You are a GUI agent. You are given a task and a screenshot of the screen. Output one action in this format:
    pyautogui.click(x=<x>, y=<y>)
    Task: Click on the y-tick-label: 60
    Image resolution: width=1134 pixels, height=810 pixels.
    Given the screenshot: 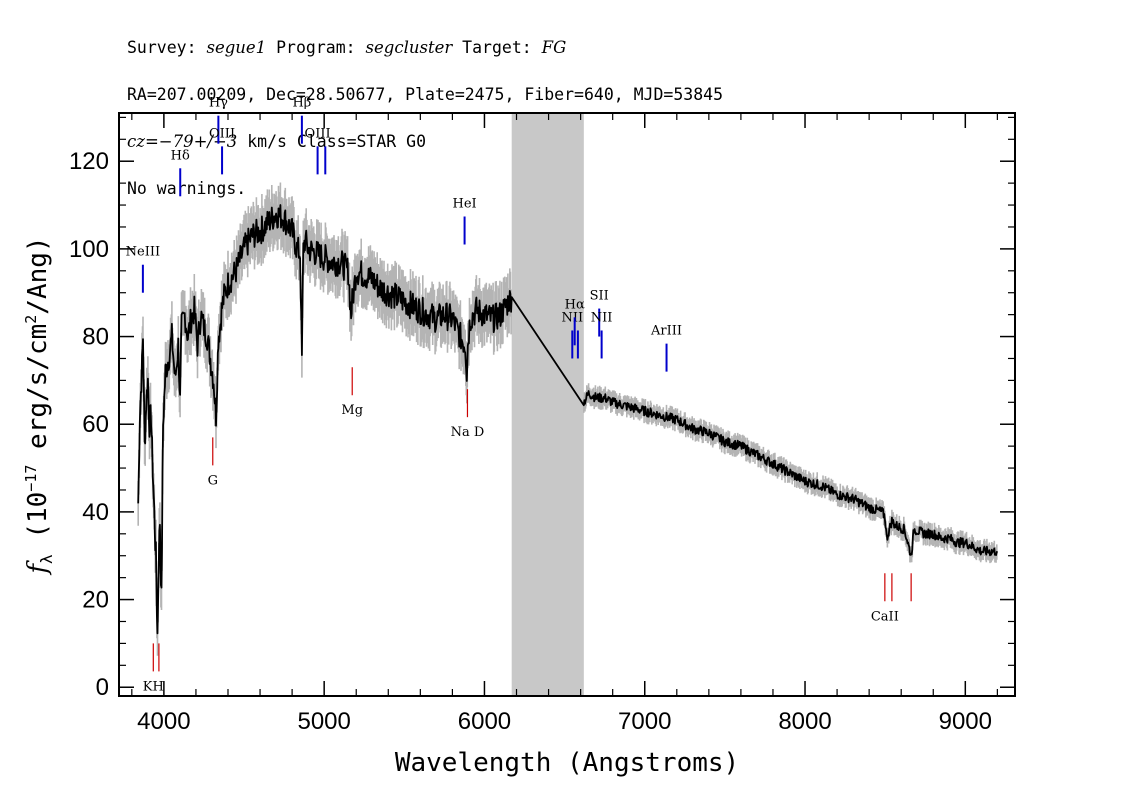 What is the action you would take?
    pyautogui.click(x=95, y=424)
    